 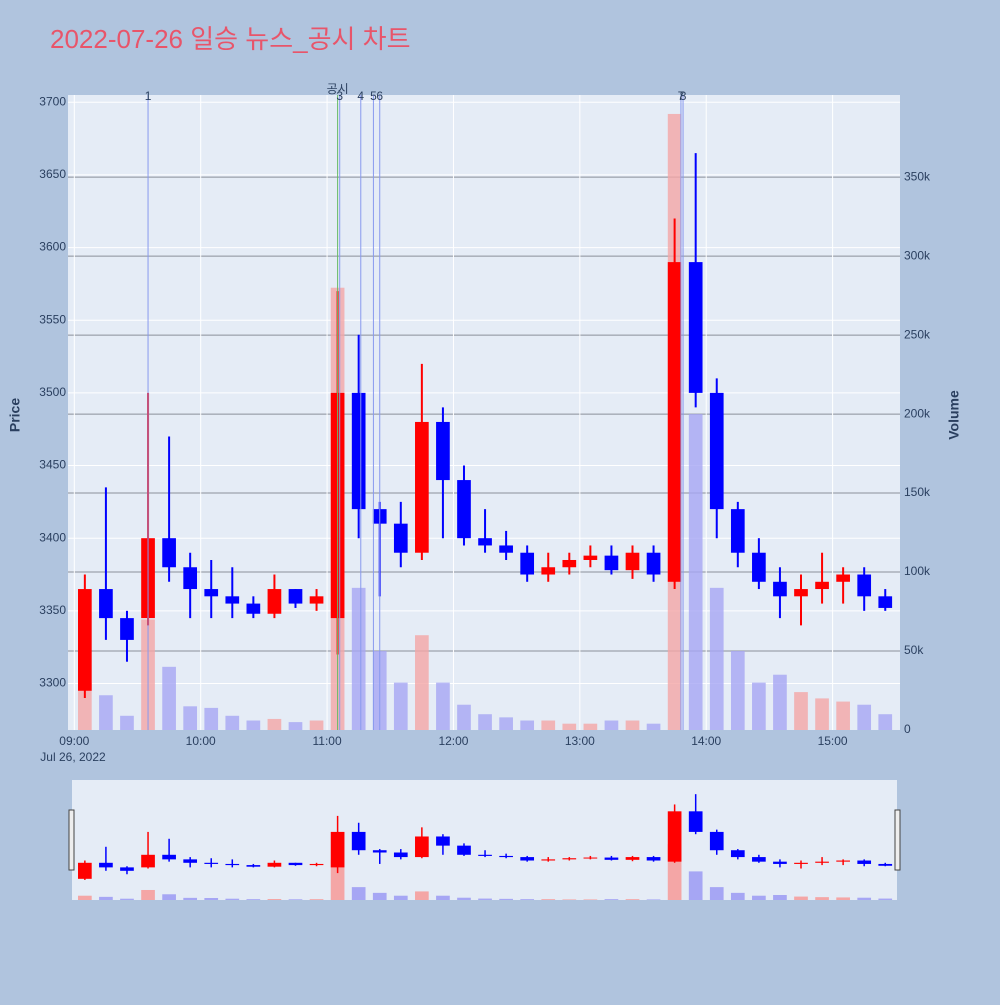 I want to click on news-label: 6, so click(x=379, y=96).